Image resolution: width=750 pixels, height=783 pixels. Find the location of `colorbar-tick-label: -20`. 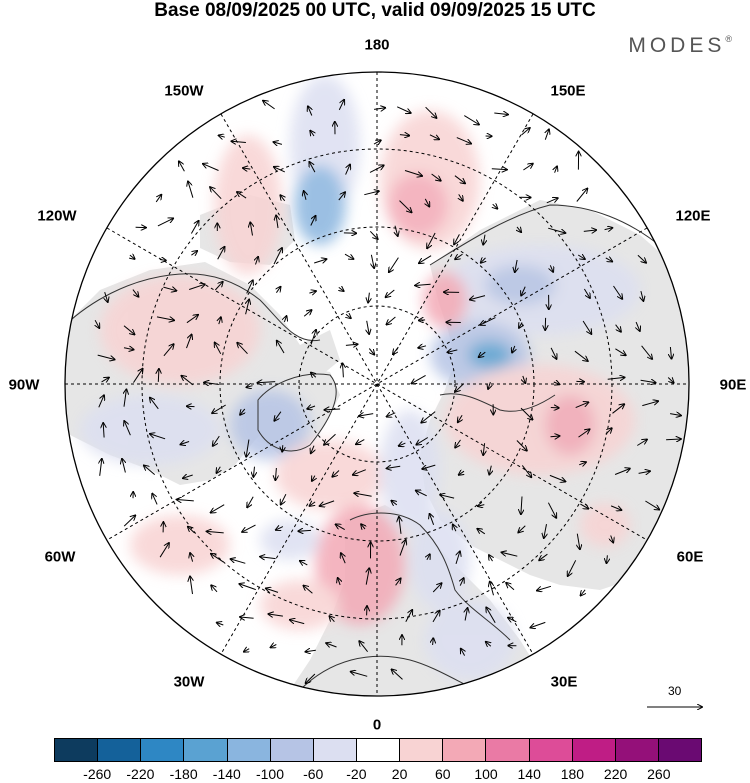

colorbar-tick-label: -20 is located at coordinates (356, 774).